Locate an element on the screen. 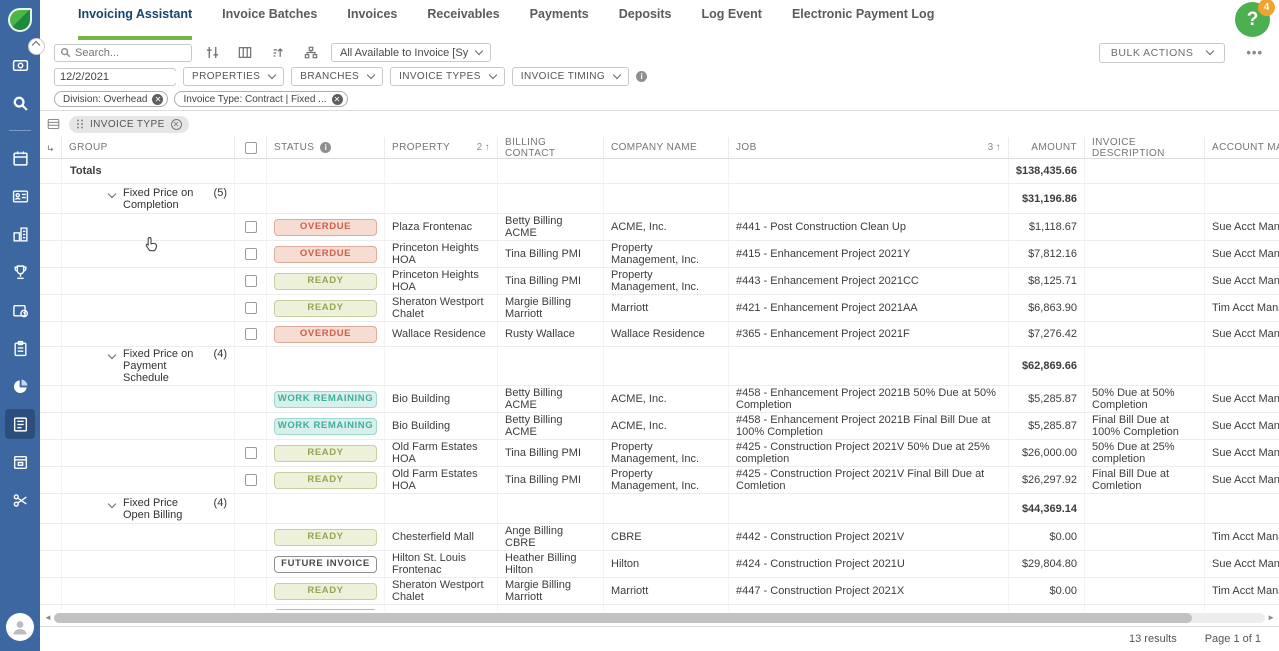 The width and height of the screenshot is (1279, 651). bulk-actions-button: BULK ACTIONS is located at coordinates (1162, 52).